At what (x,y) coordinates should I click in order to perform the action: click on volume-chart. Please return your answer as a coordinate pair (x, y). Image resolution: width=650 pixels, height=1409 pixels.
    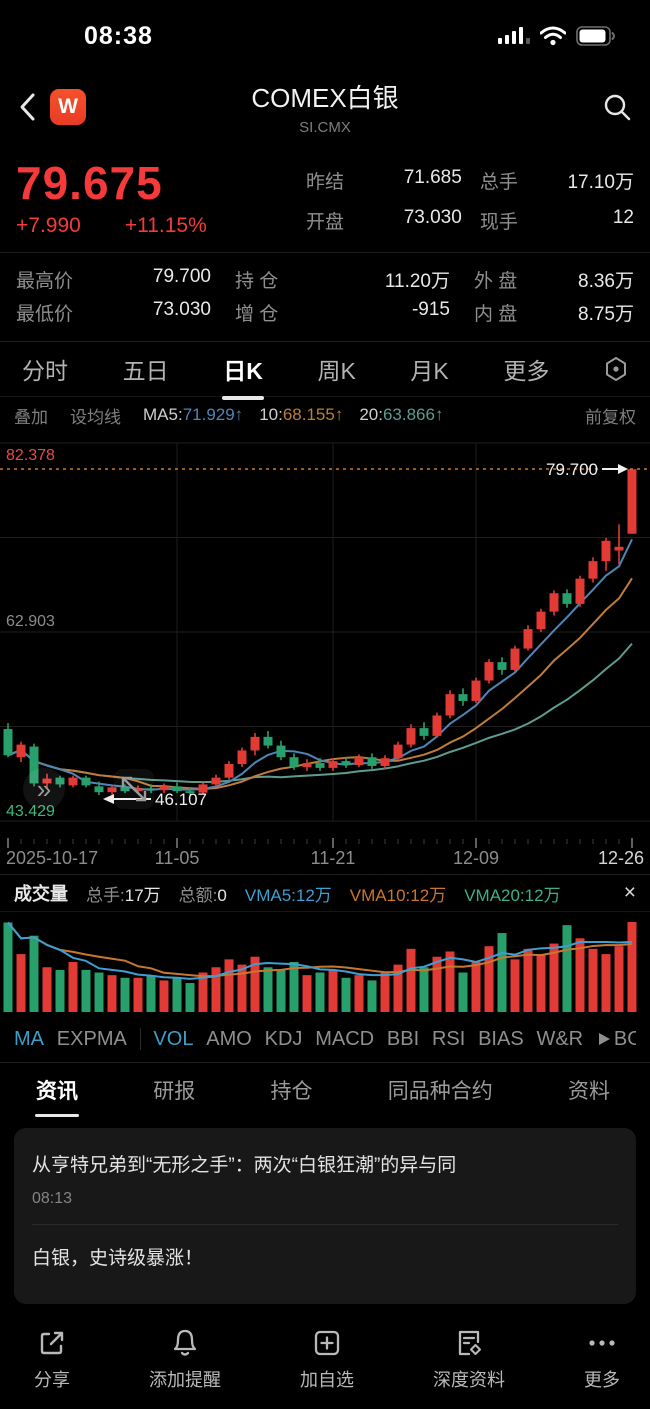
    Looking at the image, I should click on (325, 964).